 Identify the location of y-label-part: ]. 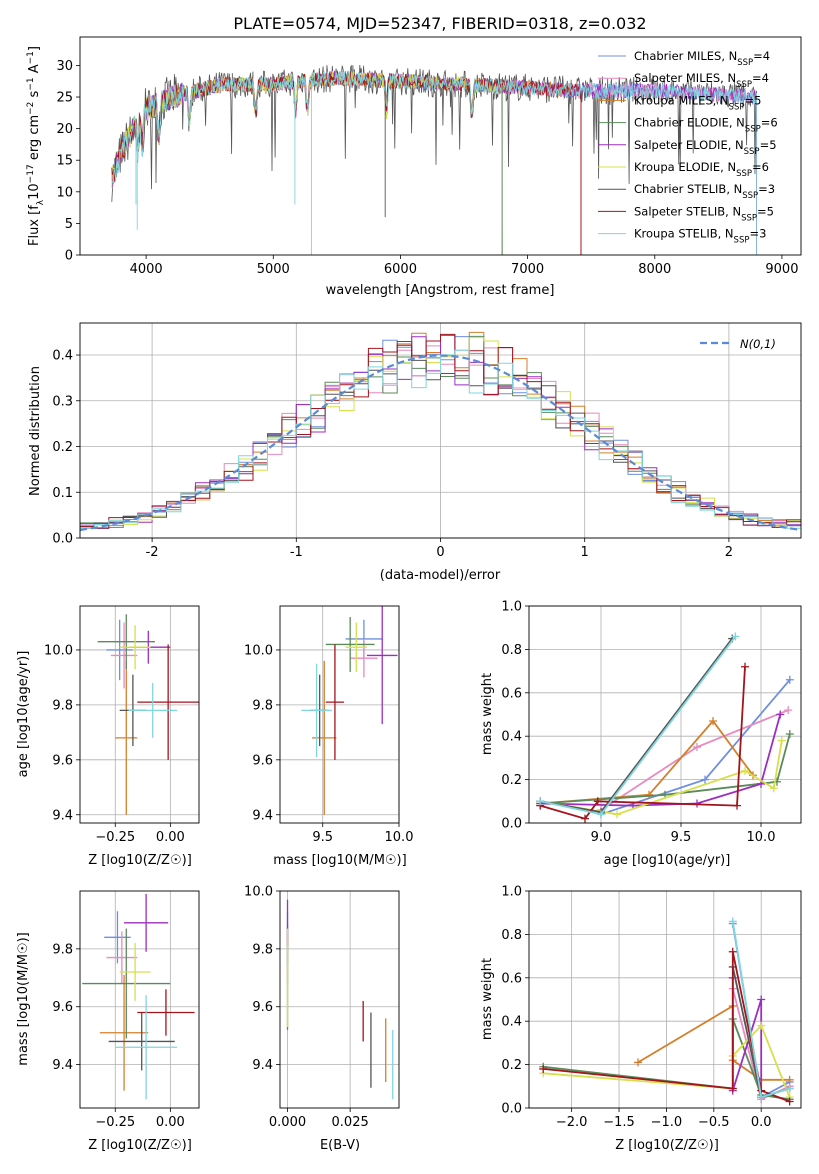
(34, 48).